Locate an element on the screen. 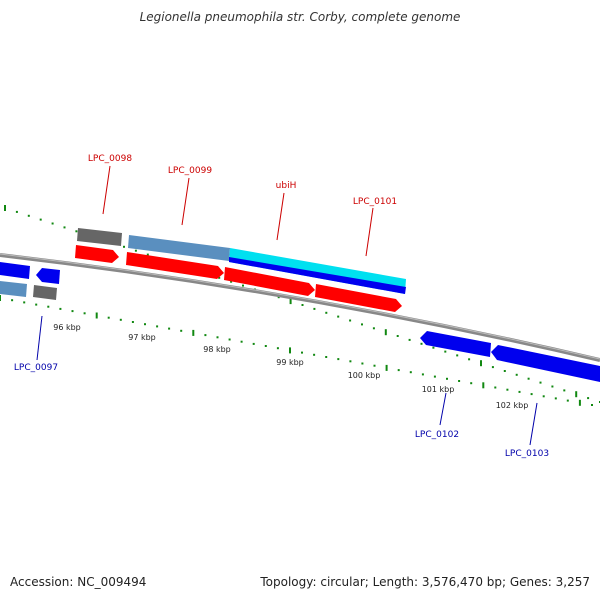 This screenshot has height=600, width=600. cds-ubih is located at coordinates (269, 281).